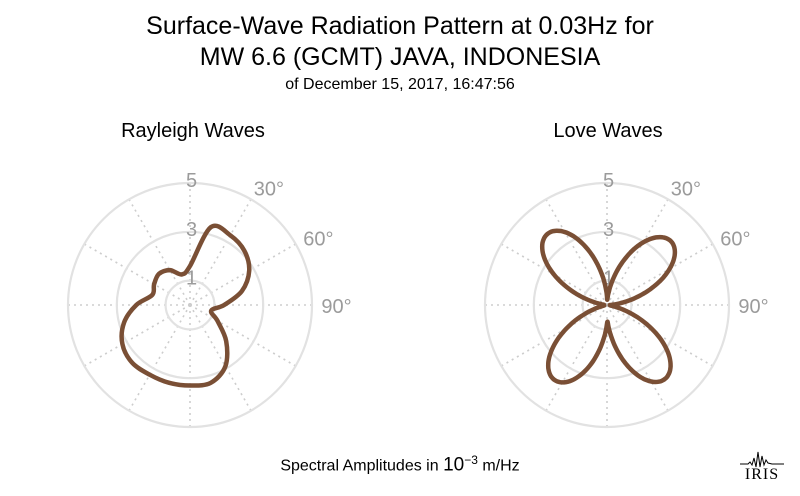  Describe the element at coordinates (498, 466) in the screenshot. I see `caption-unit: m/Hz` at that location.